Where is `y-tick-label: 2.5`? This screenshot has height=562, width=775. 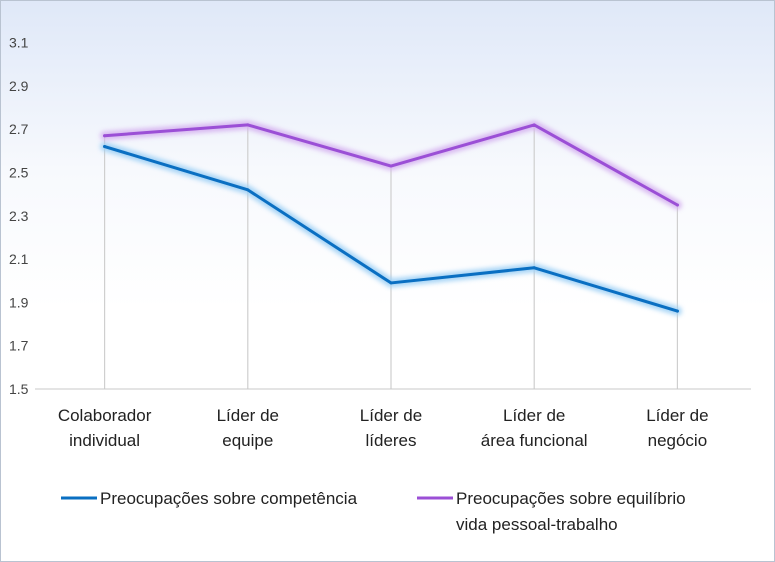 y-tick-label: 2.5 is located at coordinates (19, 173).